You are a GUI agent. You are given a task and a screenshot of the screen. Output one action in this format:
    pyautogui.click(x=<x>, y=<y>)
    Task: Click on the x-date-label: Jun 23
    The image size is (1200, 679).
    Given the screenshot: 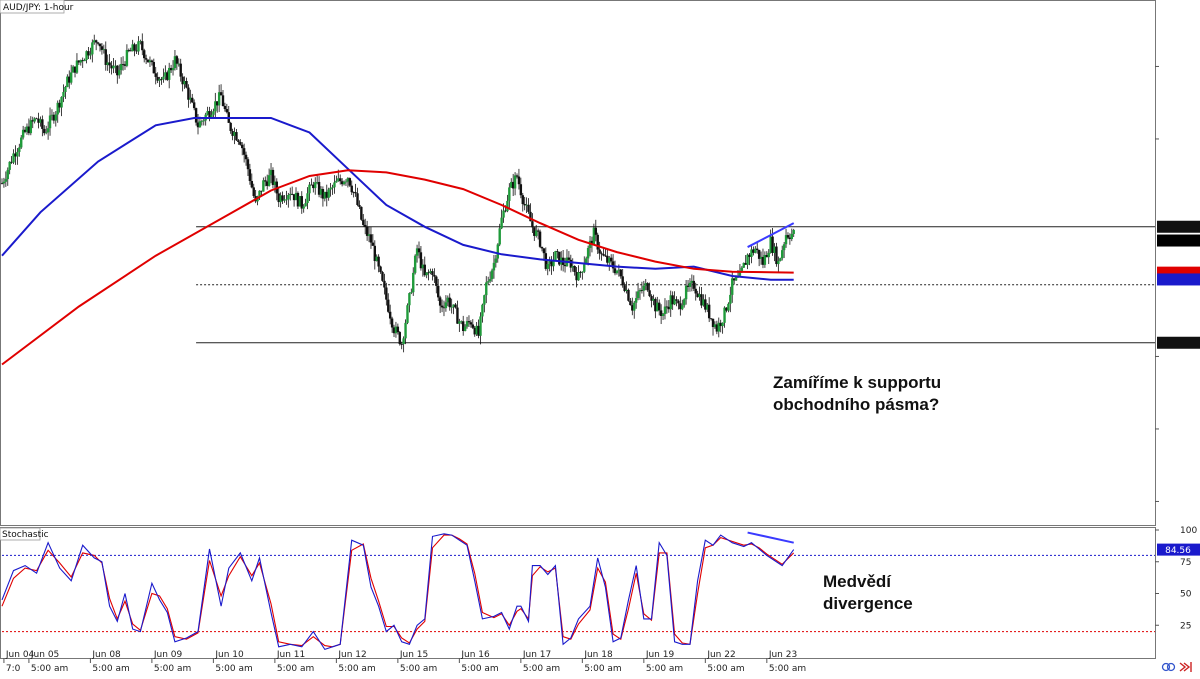 What is the action you would take?
    pyautogui.click(x=782, y=655)
    